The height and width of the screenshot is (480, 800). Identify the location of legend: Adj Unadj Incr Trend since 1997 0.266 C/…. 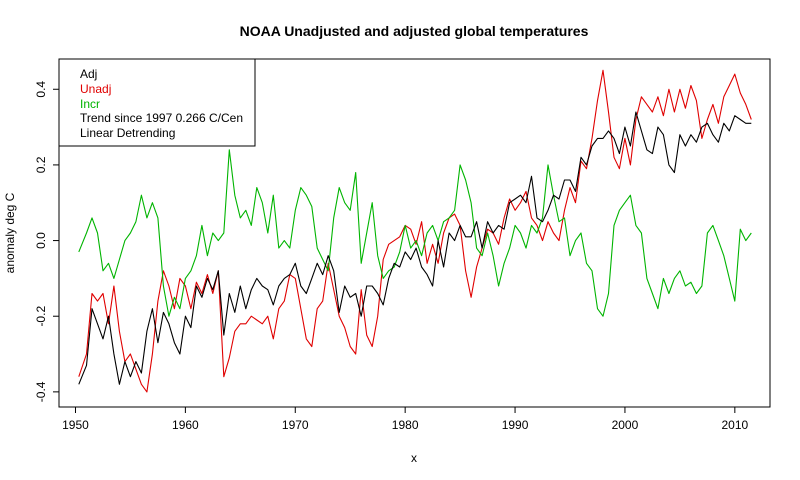
(157, 102).